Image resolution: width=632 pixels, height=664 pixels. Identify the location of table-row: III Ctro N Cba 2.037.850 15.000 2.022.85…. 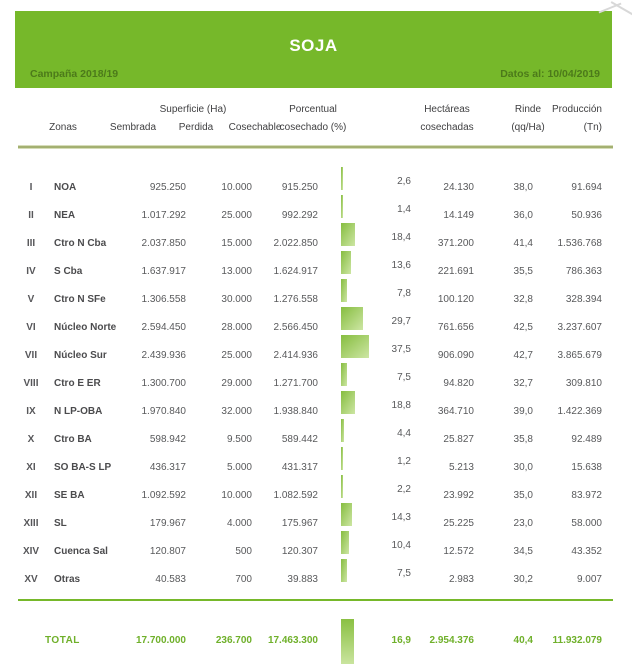
(316, 240).